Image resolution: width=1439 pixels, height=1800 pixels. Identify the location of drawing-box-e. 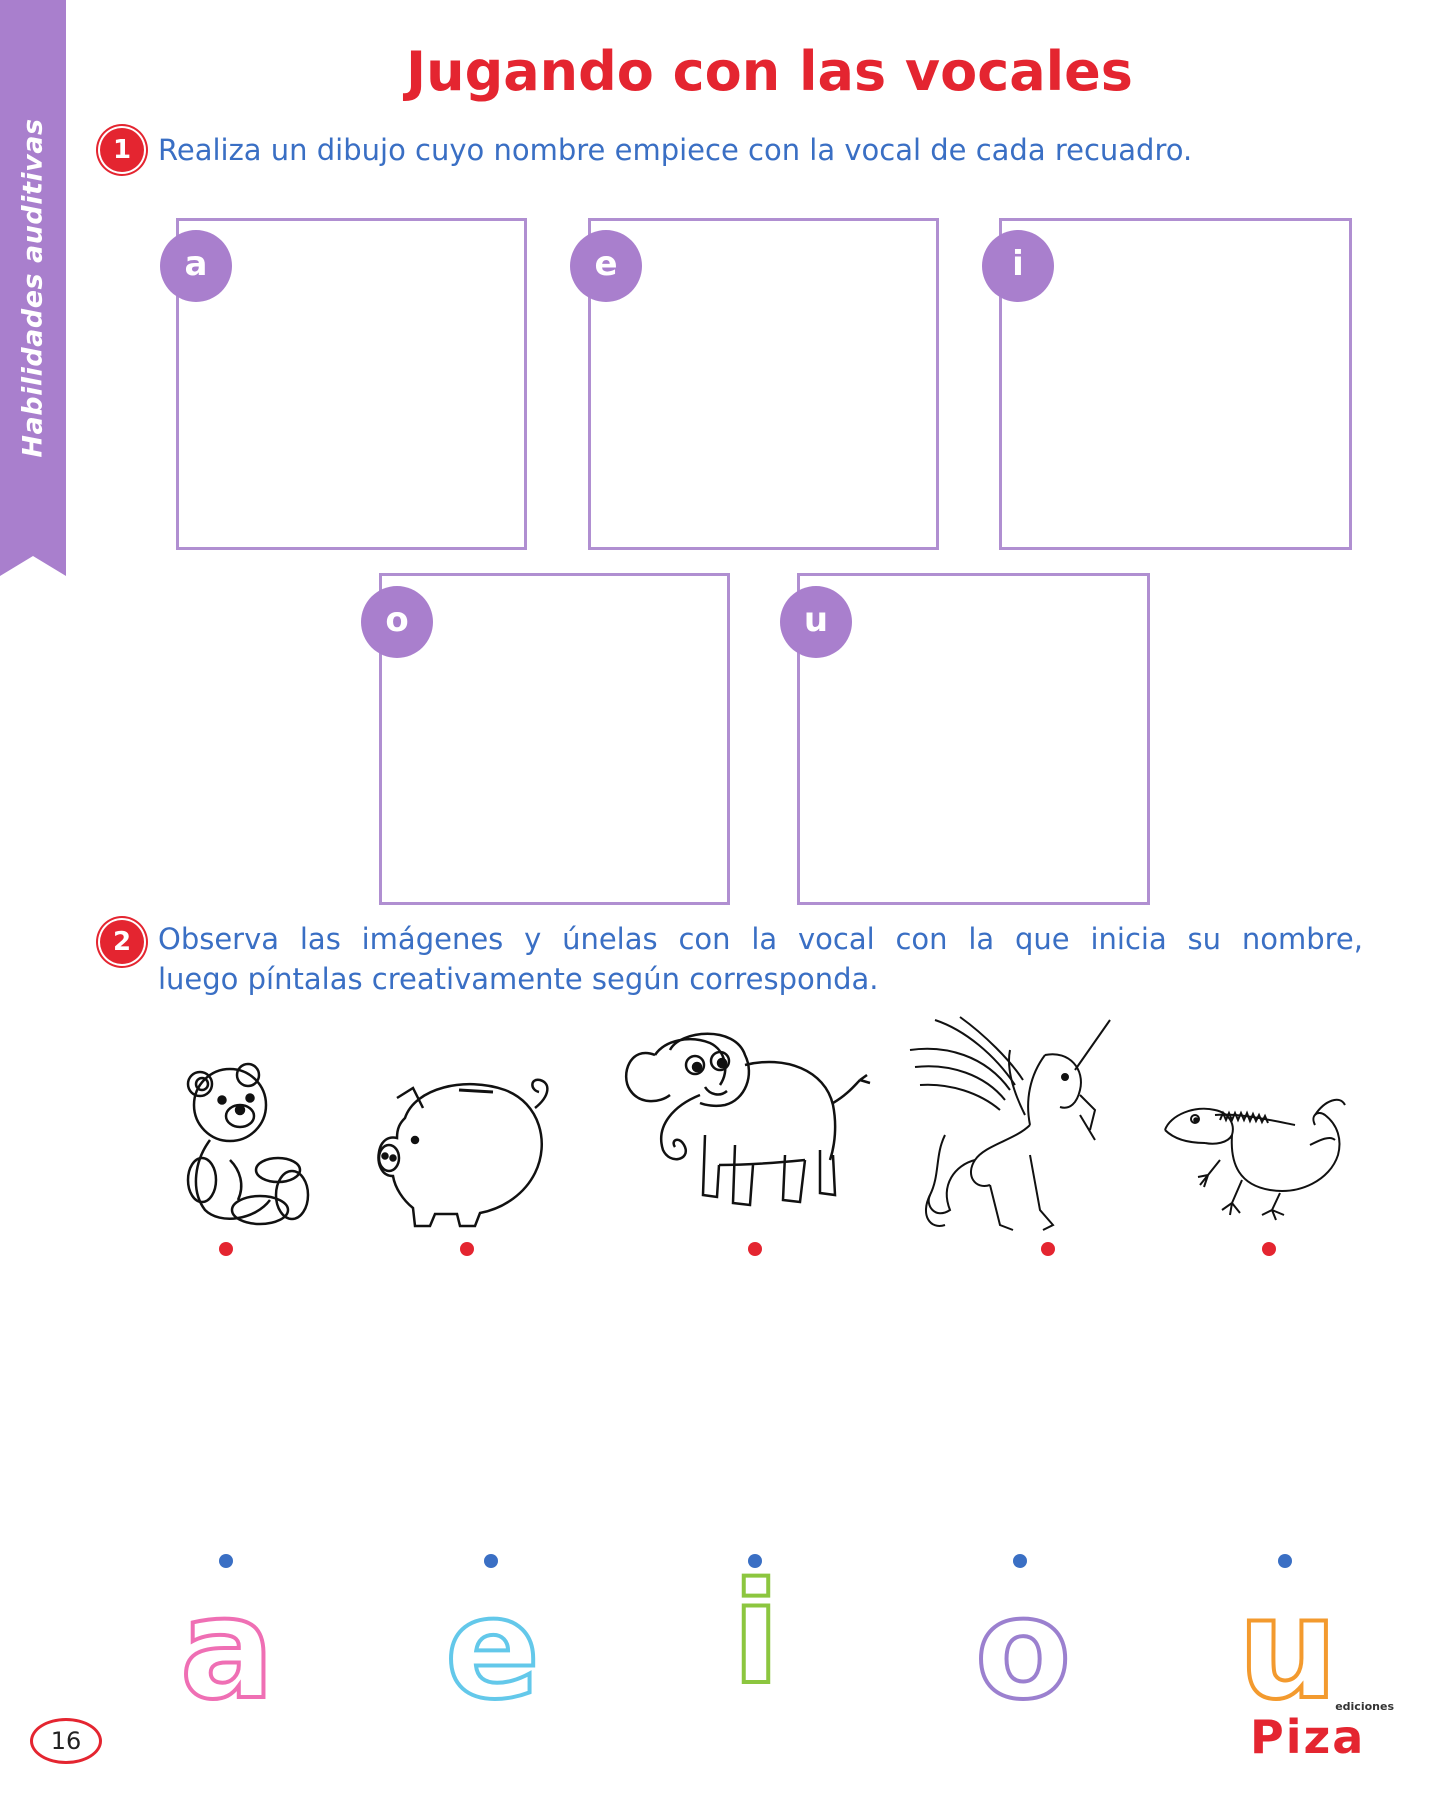
(763, 384).